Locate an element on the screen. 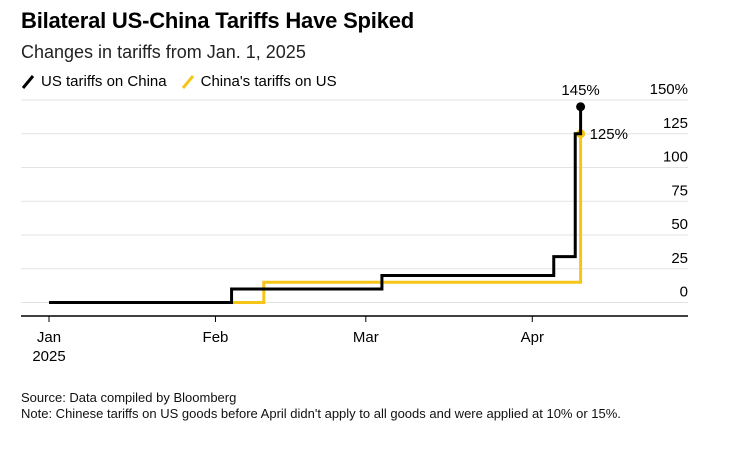 Image resolution: width=735 pixels, height=451 pixels. y-tick-label: 25 is located at coordinates (679, 258).